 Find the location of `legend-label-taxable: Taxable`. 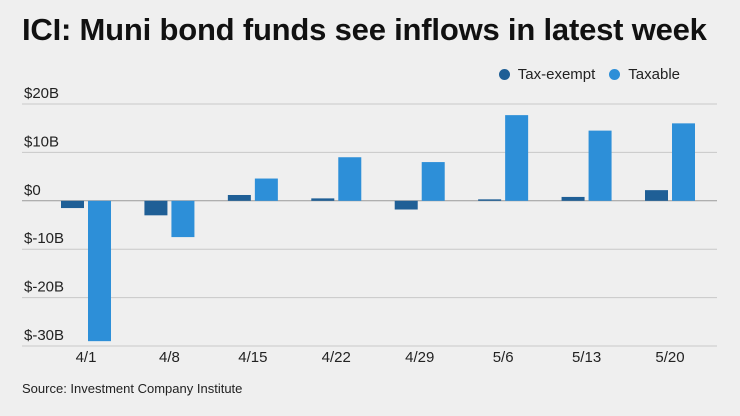

legend-label-taxable: Taxable is located at coordinates (654, 74).